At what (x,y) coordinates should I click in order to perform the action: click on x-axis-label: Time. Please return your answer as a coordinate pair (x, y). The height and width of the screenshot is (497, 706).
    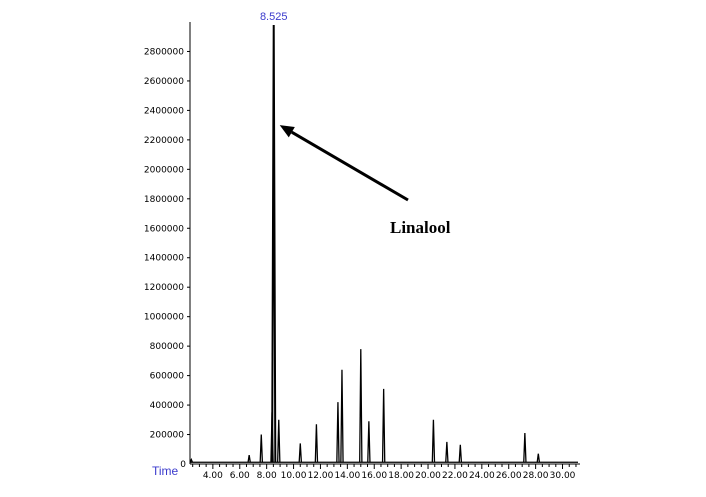
    Looking at the image, I should click on (165, 471).